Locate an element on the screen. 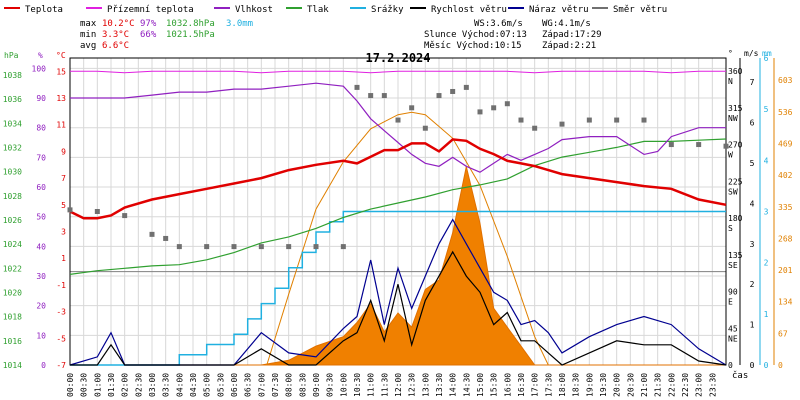 The height and width of the screenshot is (400, 800). x-tick-7: 03:30 is located at coordinates (166, 385).